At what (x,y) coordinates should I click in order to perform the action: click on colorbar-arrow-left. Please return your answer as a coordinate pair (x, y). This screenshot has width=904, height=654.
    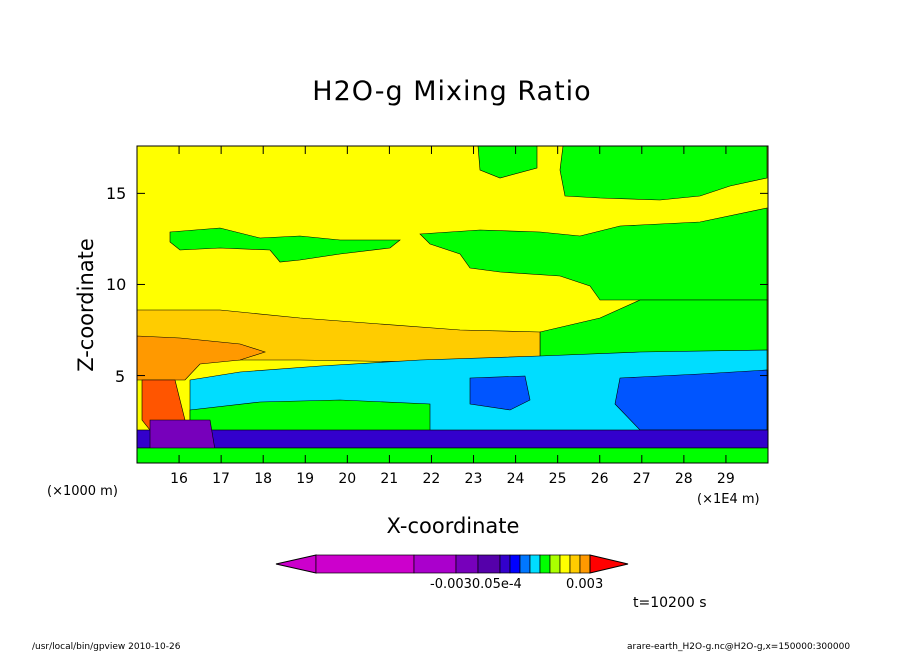
    Looking at the image, I should click on (296, 564).